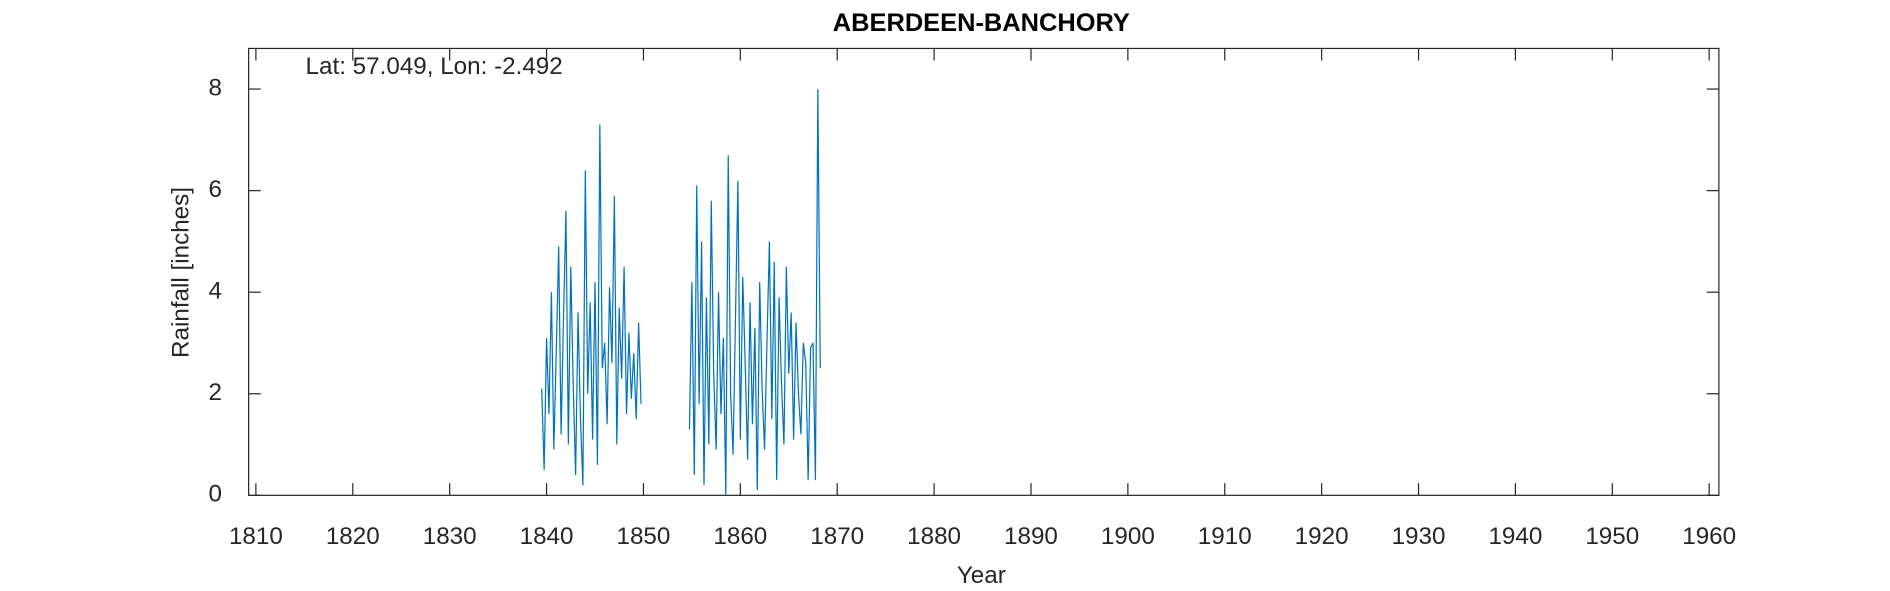 The height and width of the screenshot is (591, 1890). I want to click on chart-title: ABERDEEN-BANCHORY, so click(981, 23).